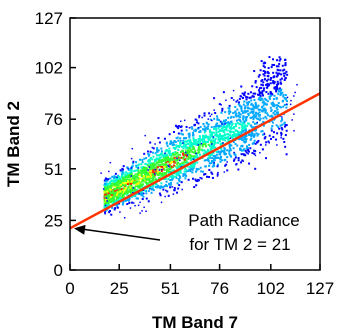 Image resolution: width=343 pixels, height=333 pixels. What do you see at coordinates (199, 281) in the screenshot?
I see `x-axis-ticks: 0 25 51 76 102 127` at bounding box center [199, 281].